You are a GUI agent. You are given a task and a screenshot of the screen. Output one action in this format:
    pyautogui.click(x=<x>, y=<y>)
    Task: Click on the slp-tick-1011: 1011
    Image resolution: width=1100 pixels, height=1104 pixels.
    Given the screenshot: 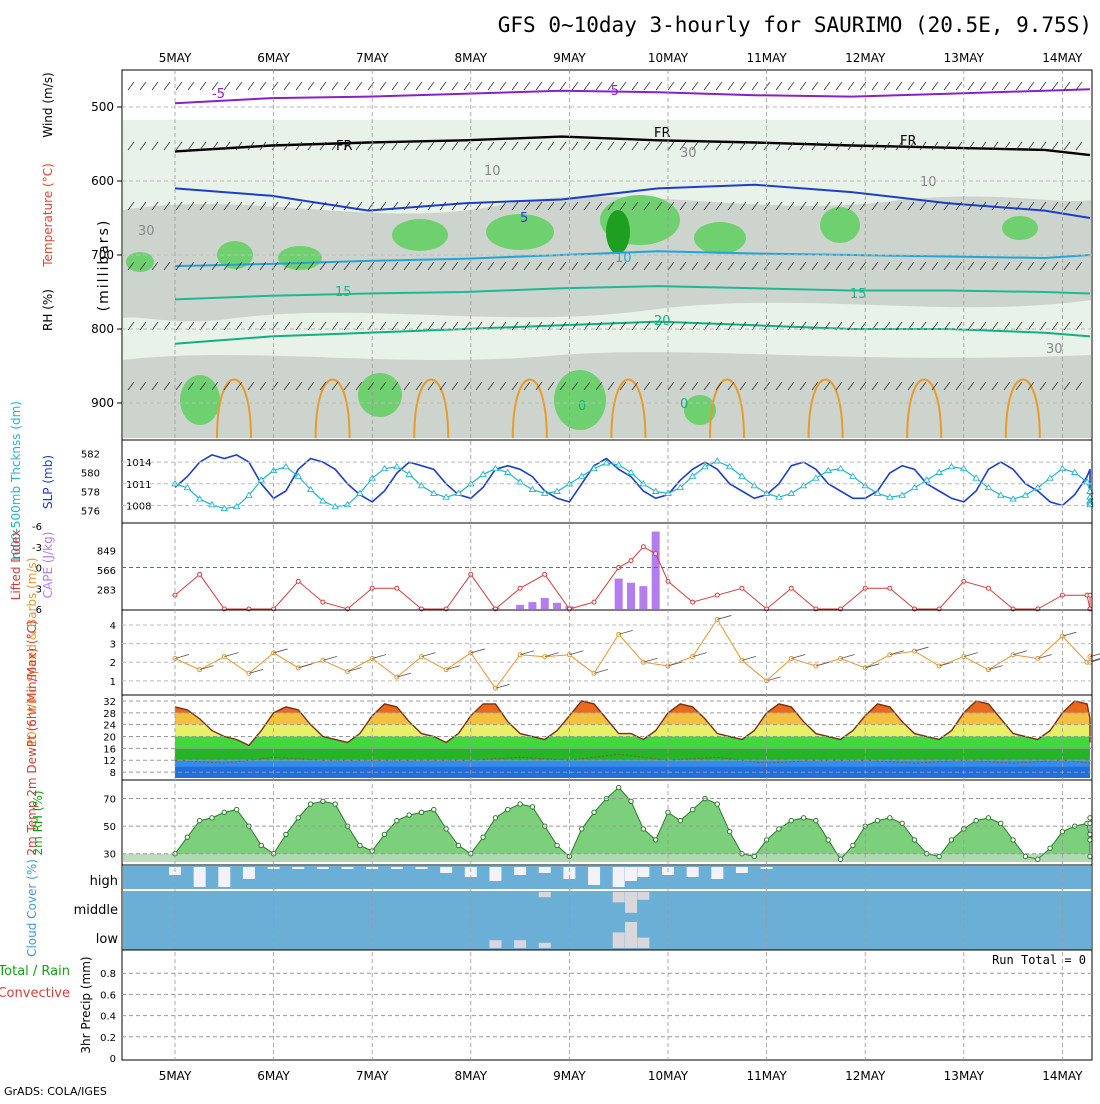 What is the action you would take?
    pyautogui.click(x=138, y=485)
    